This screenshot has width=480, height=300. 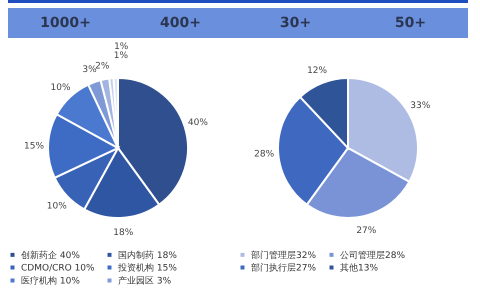 I want to click on text: 30+, so click(x=296, y=23).